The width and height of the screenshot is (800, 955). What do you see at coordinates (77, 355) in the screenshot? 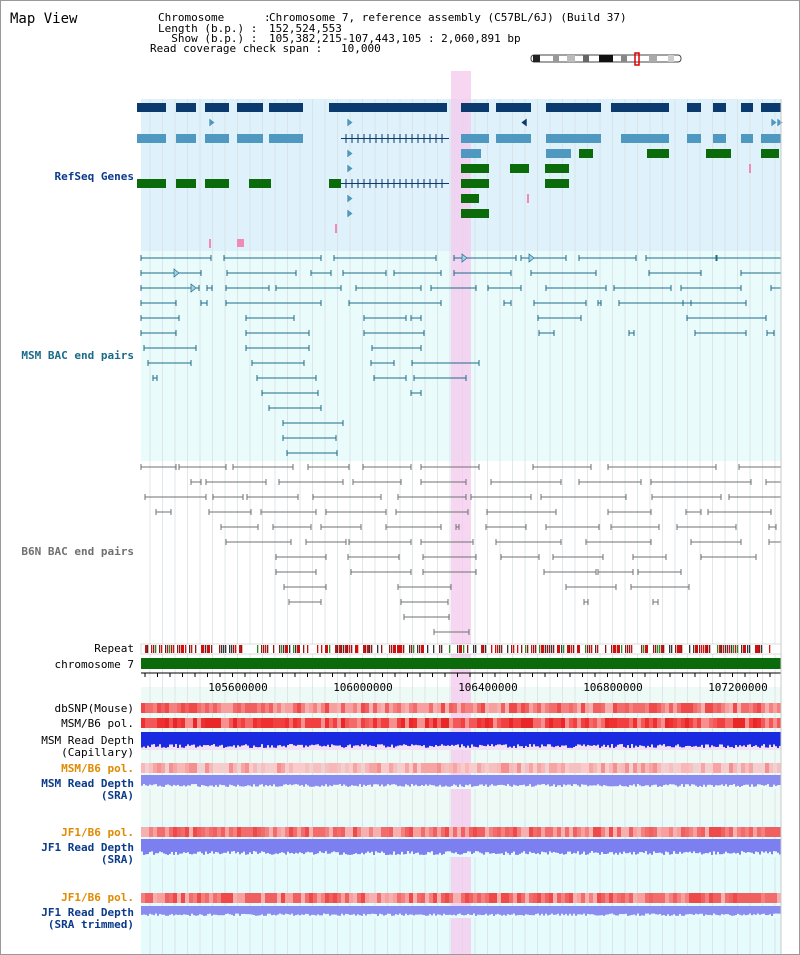
I see `track-label-msm-bac: MSM BAC end pairs` at bounding box center [77, 355].